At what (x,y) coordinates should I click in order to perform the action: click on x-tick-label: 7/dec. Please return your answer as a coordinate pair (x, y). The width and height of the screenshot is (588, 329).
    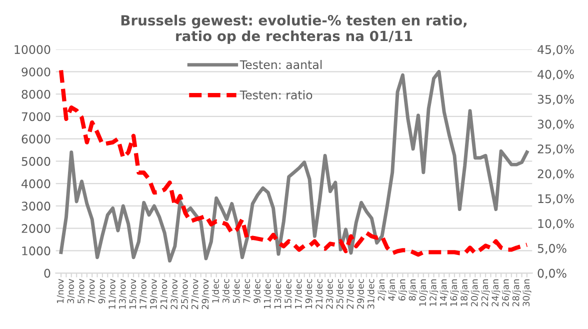
    Looking at the image, I should click on (247, 291).